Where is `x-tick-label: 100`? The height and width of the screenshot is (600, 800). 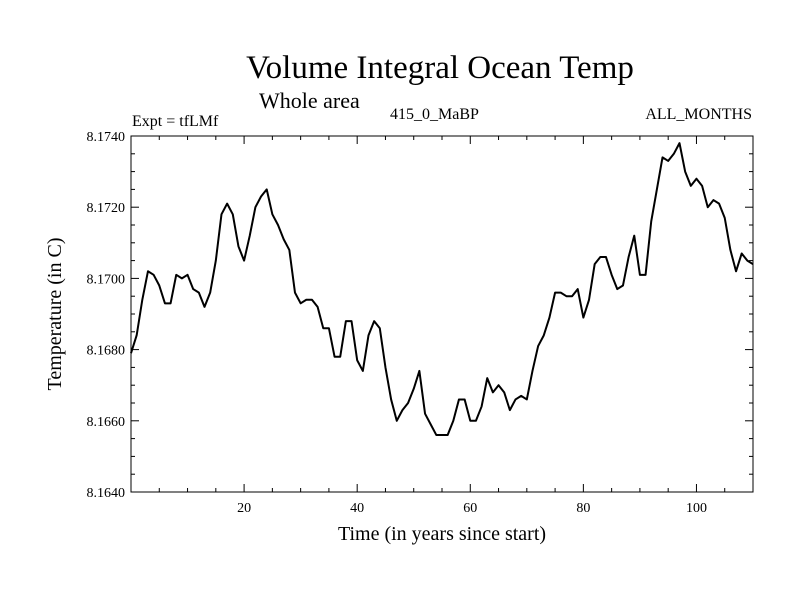 x-tick-label: 100 is located at coordinates (696, 508).